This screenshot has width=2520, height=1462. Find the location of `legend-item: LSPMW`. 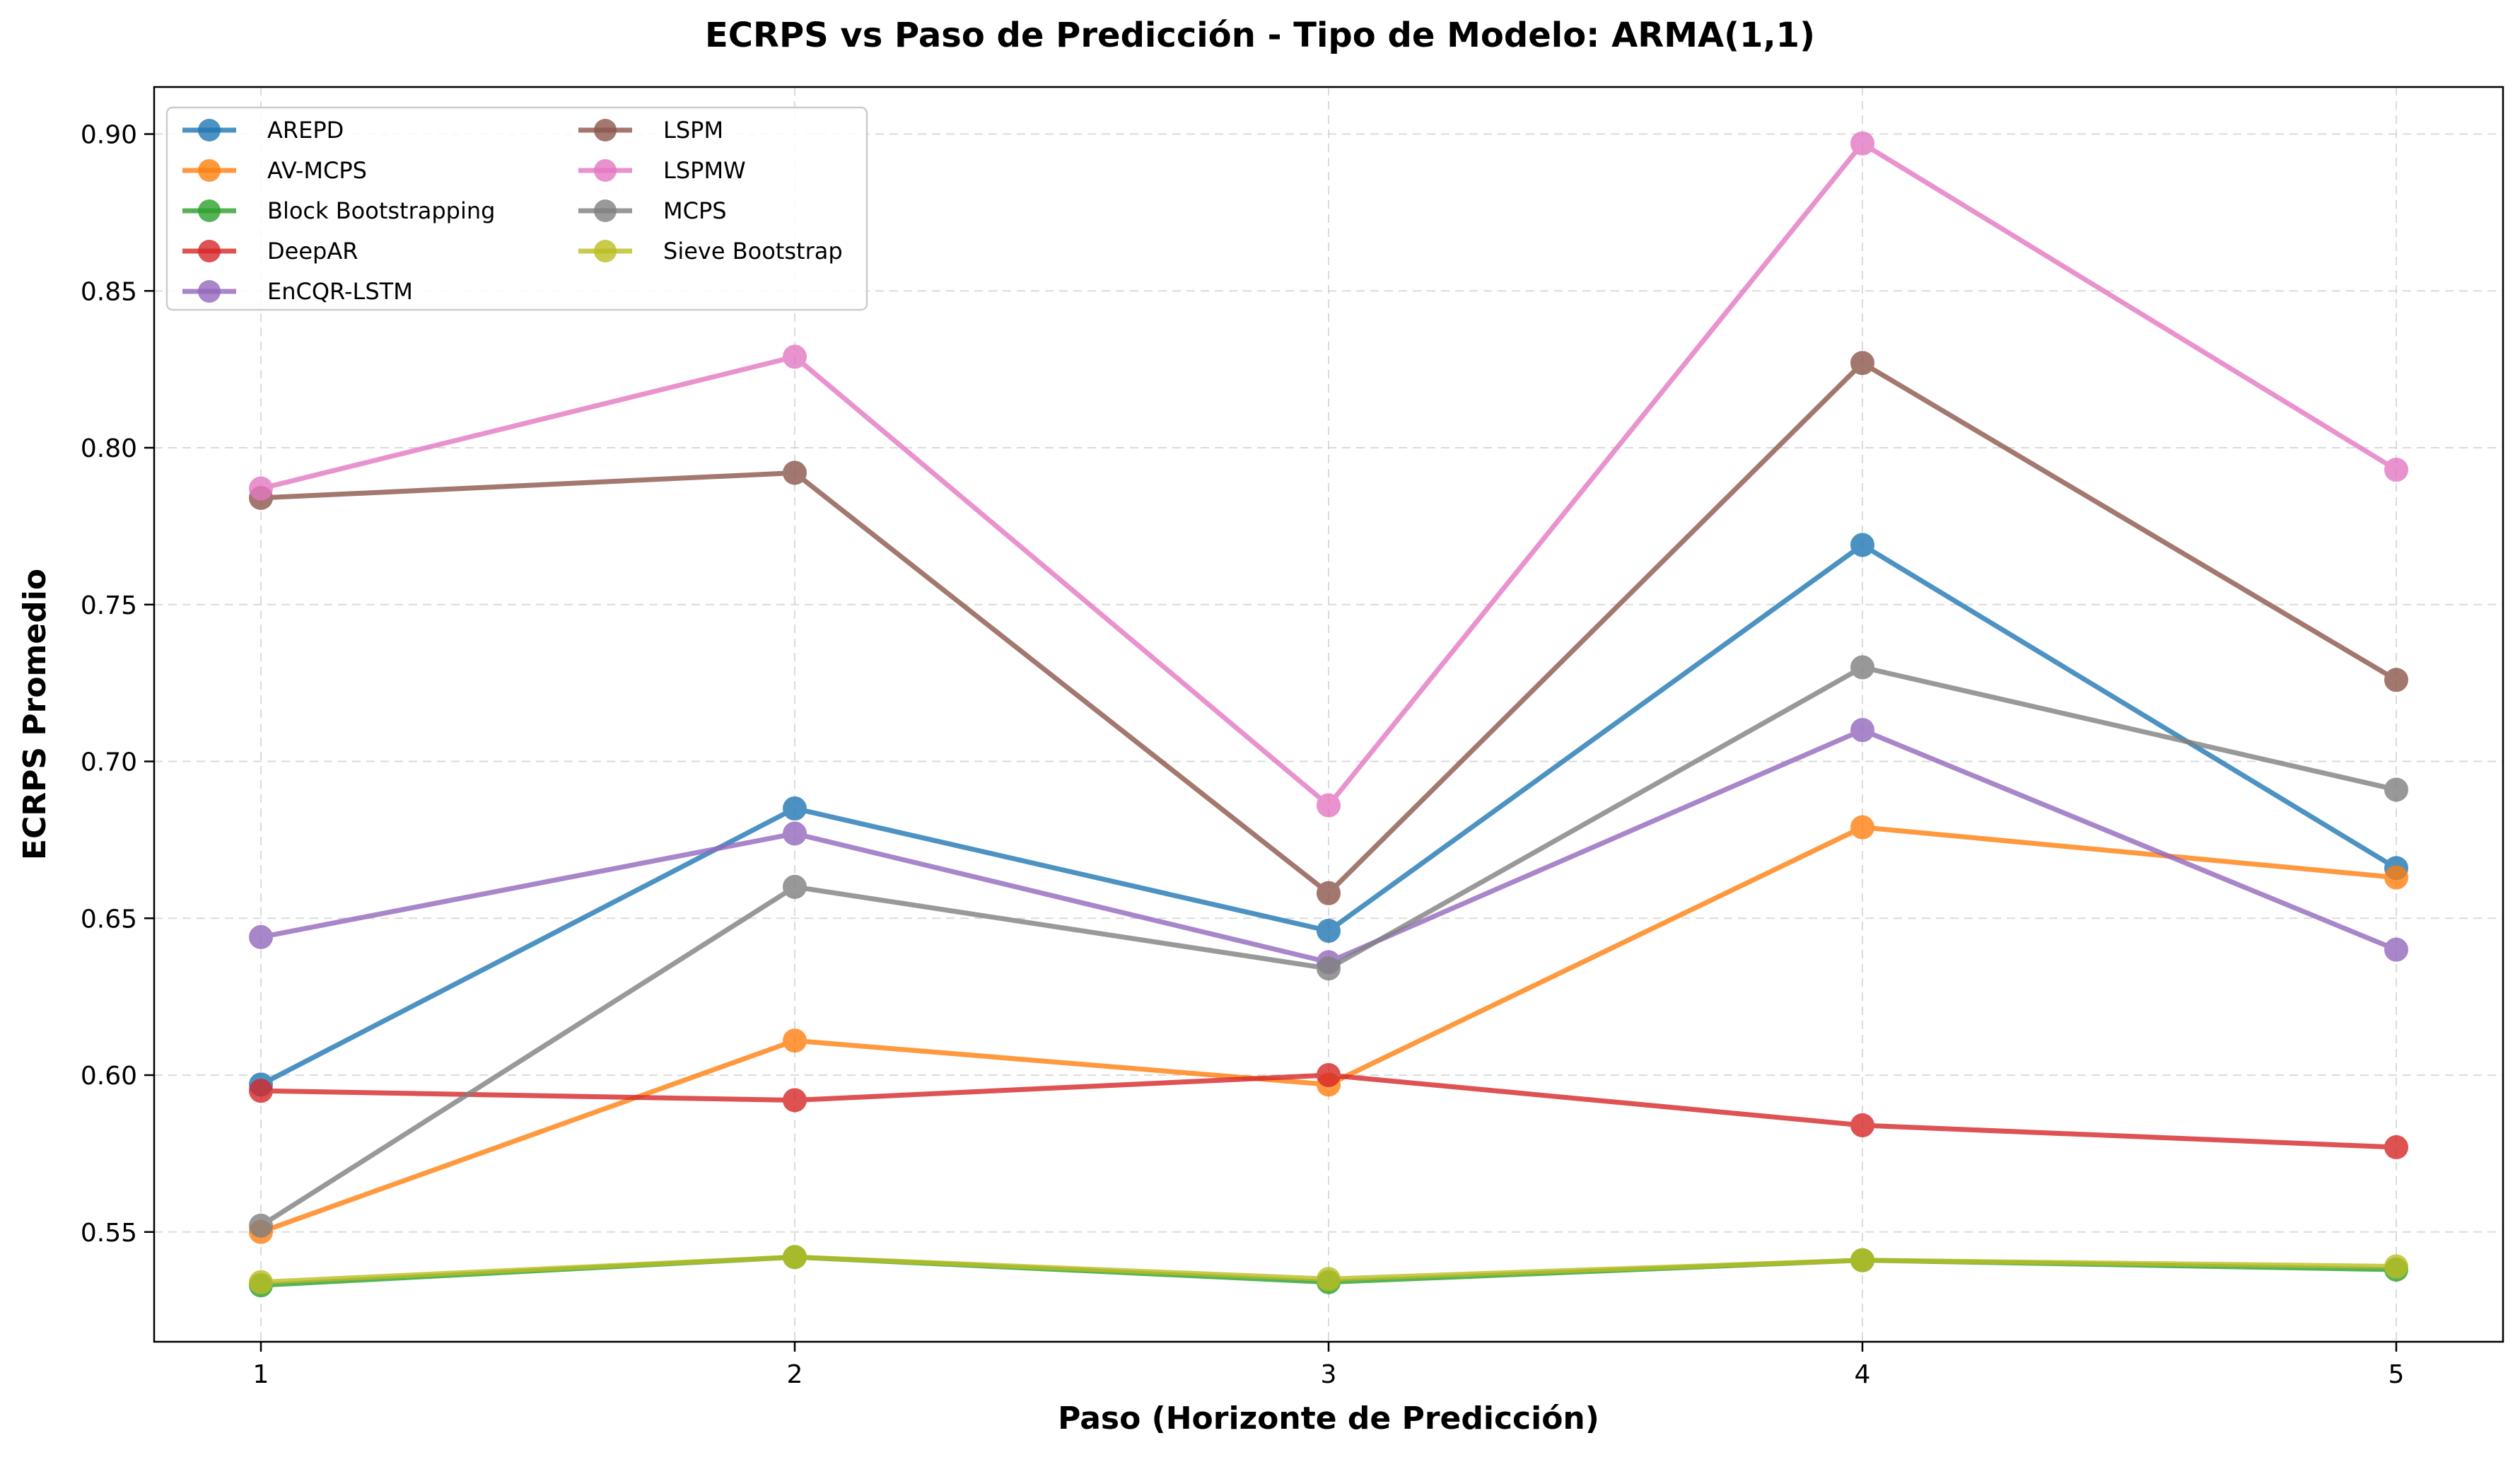

legend-item: LSPMW is located at coordinates (662, 170).